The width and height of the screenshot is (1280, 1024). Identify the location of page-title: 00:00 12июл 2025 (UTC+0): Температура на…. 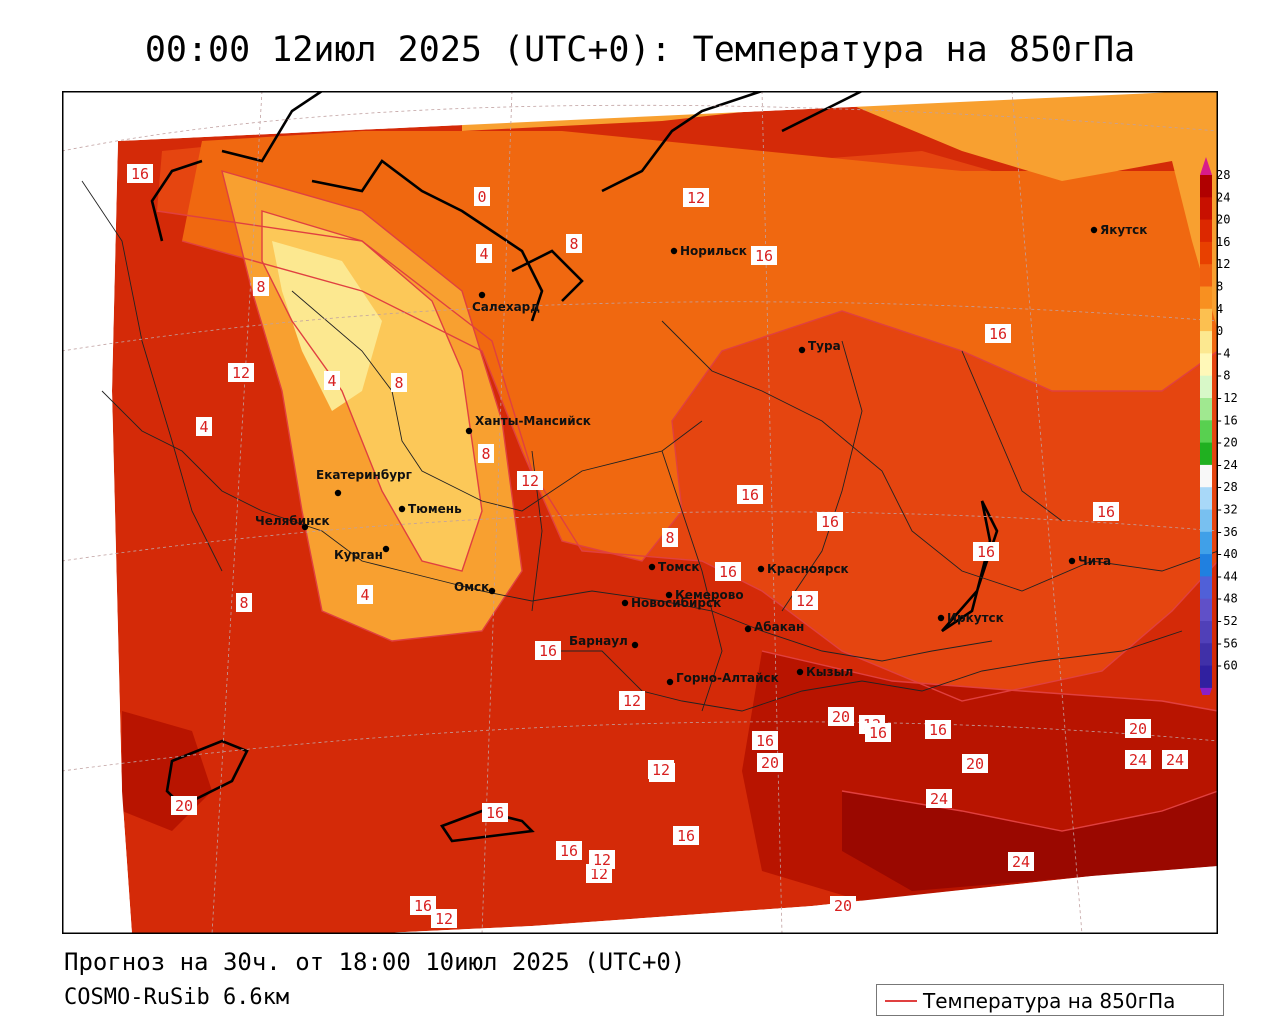
(640, 50).